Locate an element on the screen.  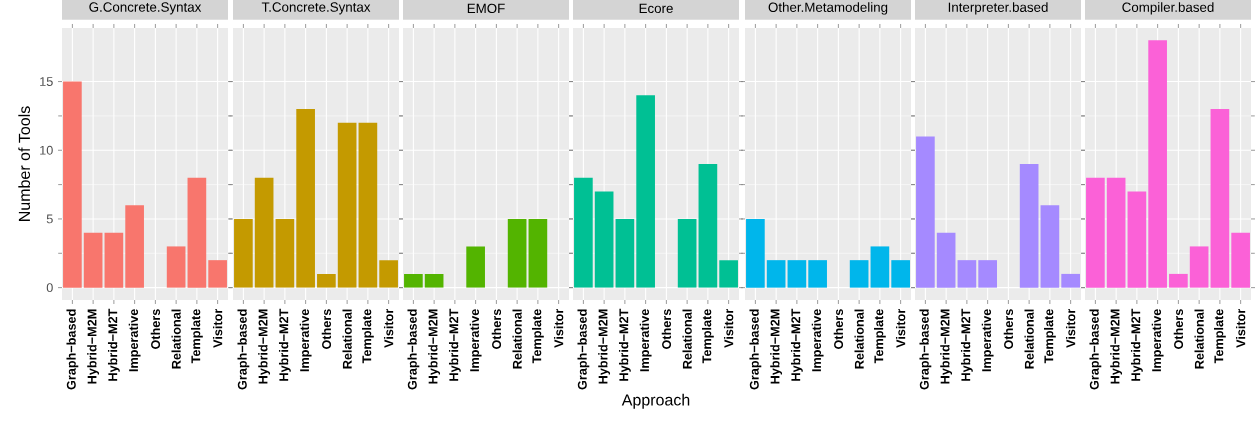
x-axis-title: Approach is located at coordinates (655, 401).